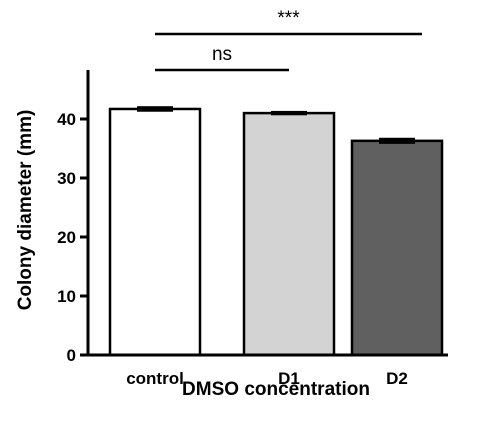  I want to click on y-ticks-group: 0 10 20 30 40, so click(72, 237).